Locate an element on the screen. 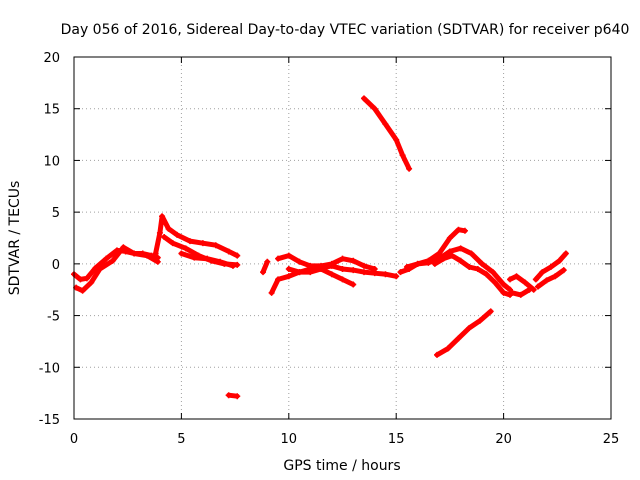 Image resolution: width=640 pixels, height=480 pixels. series-s19 is located at coordinates (550, 278).